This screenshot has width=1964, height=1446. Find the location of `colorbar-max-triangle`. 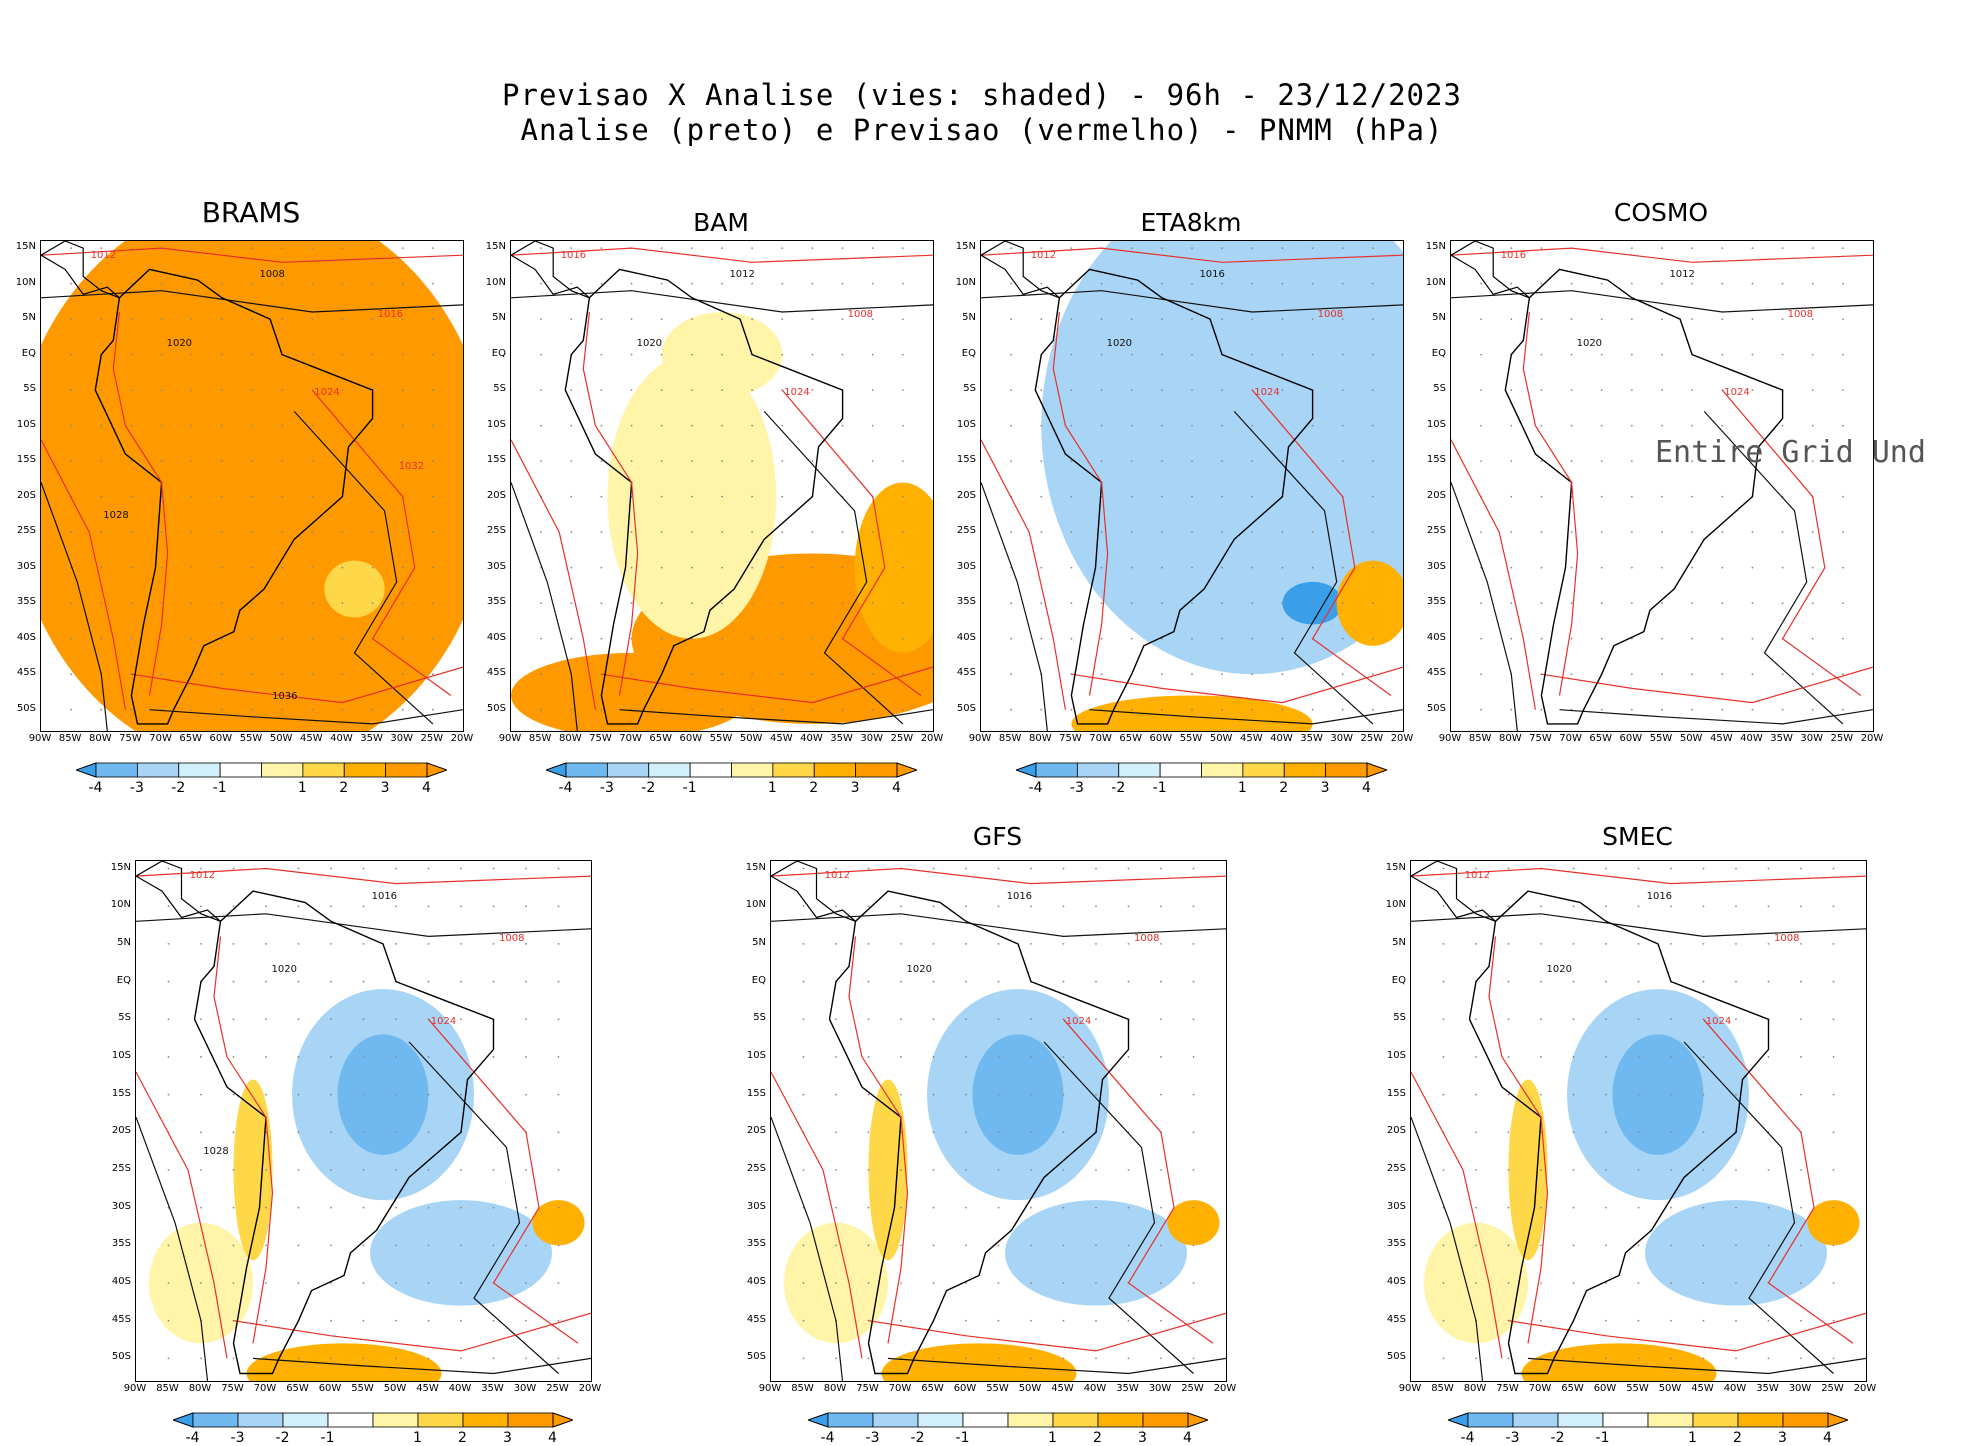

colorbar-max-triangle is located at coordinates (1197, 1420).